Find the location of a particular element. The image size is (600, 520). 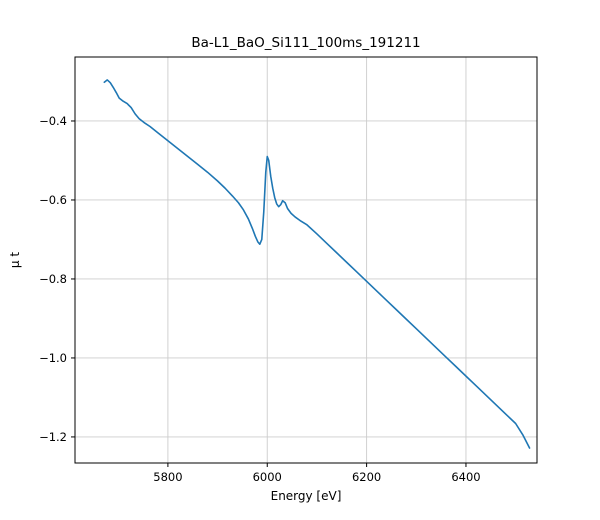

x-axis-label: Energy [eV] is located at coordinates (306, 496).